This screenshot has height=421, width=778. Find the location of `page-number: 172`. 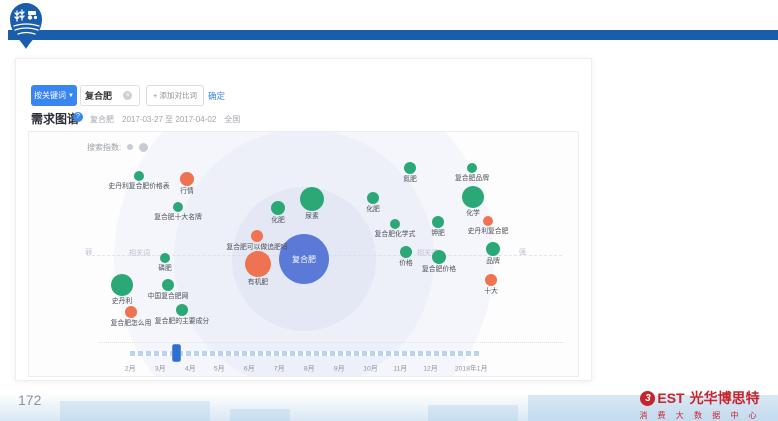

page-number: 172 is located at coordinates (30, 400).